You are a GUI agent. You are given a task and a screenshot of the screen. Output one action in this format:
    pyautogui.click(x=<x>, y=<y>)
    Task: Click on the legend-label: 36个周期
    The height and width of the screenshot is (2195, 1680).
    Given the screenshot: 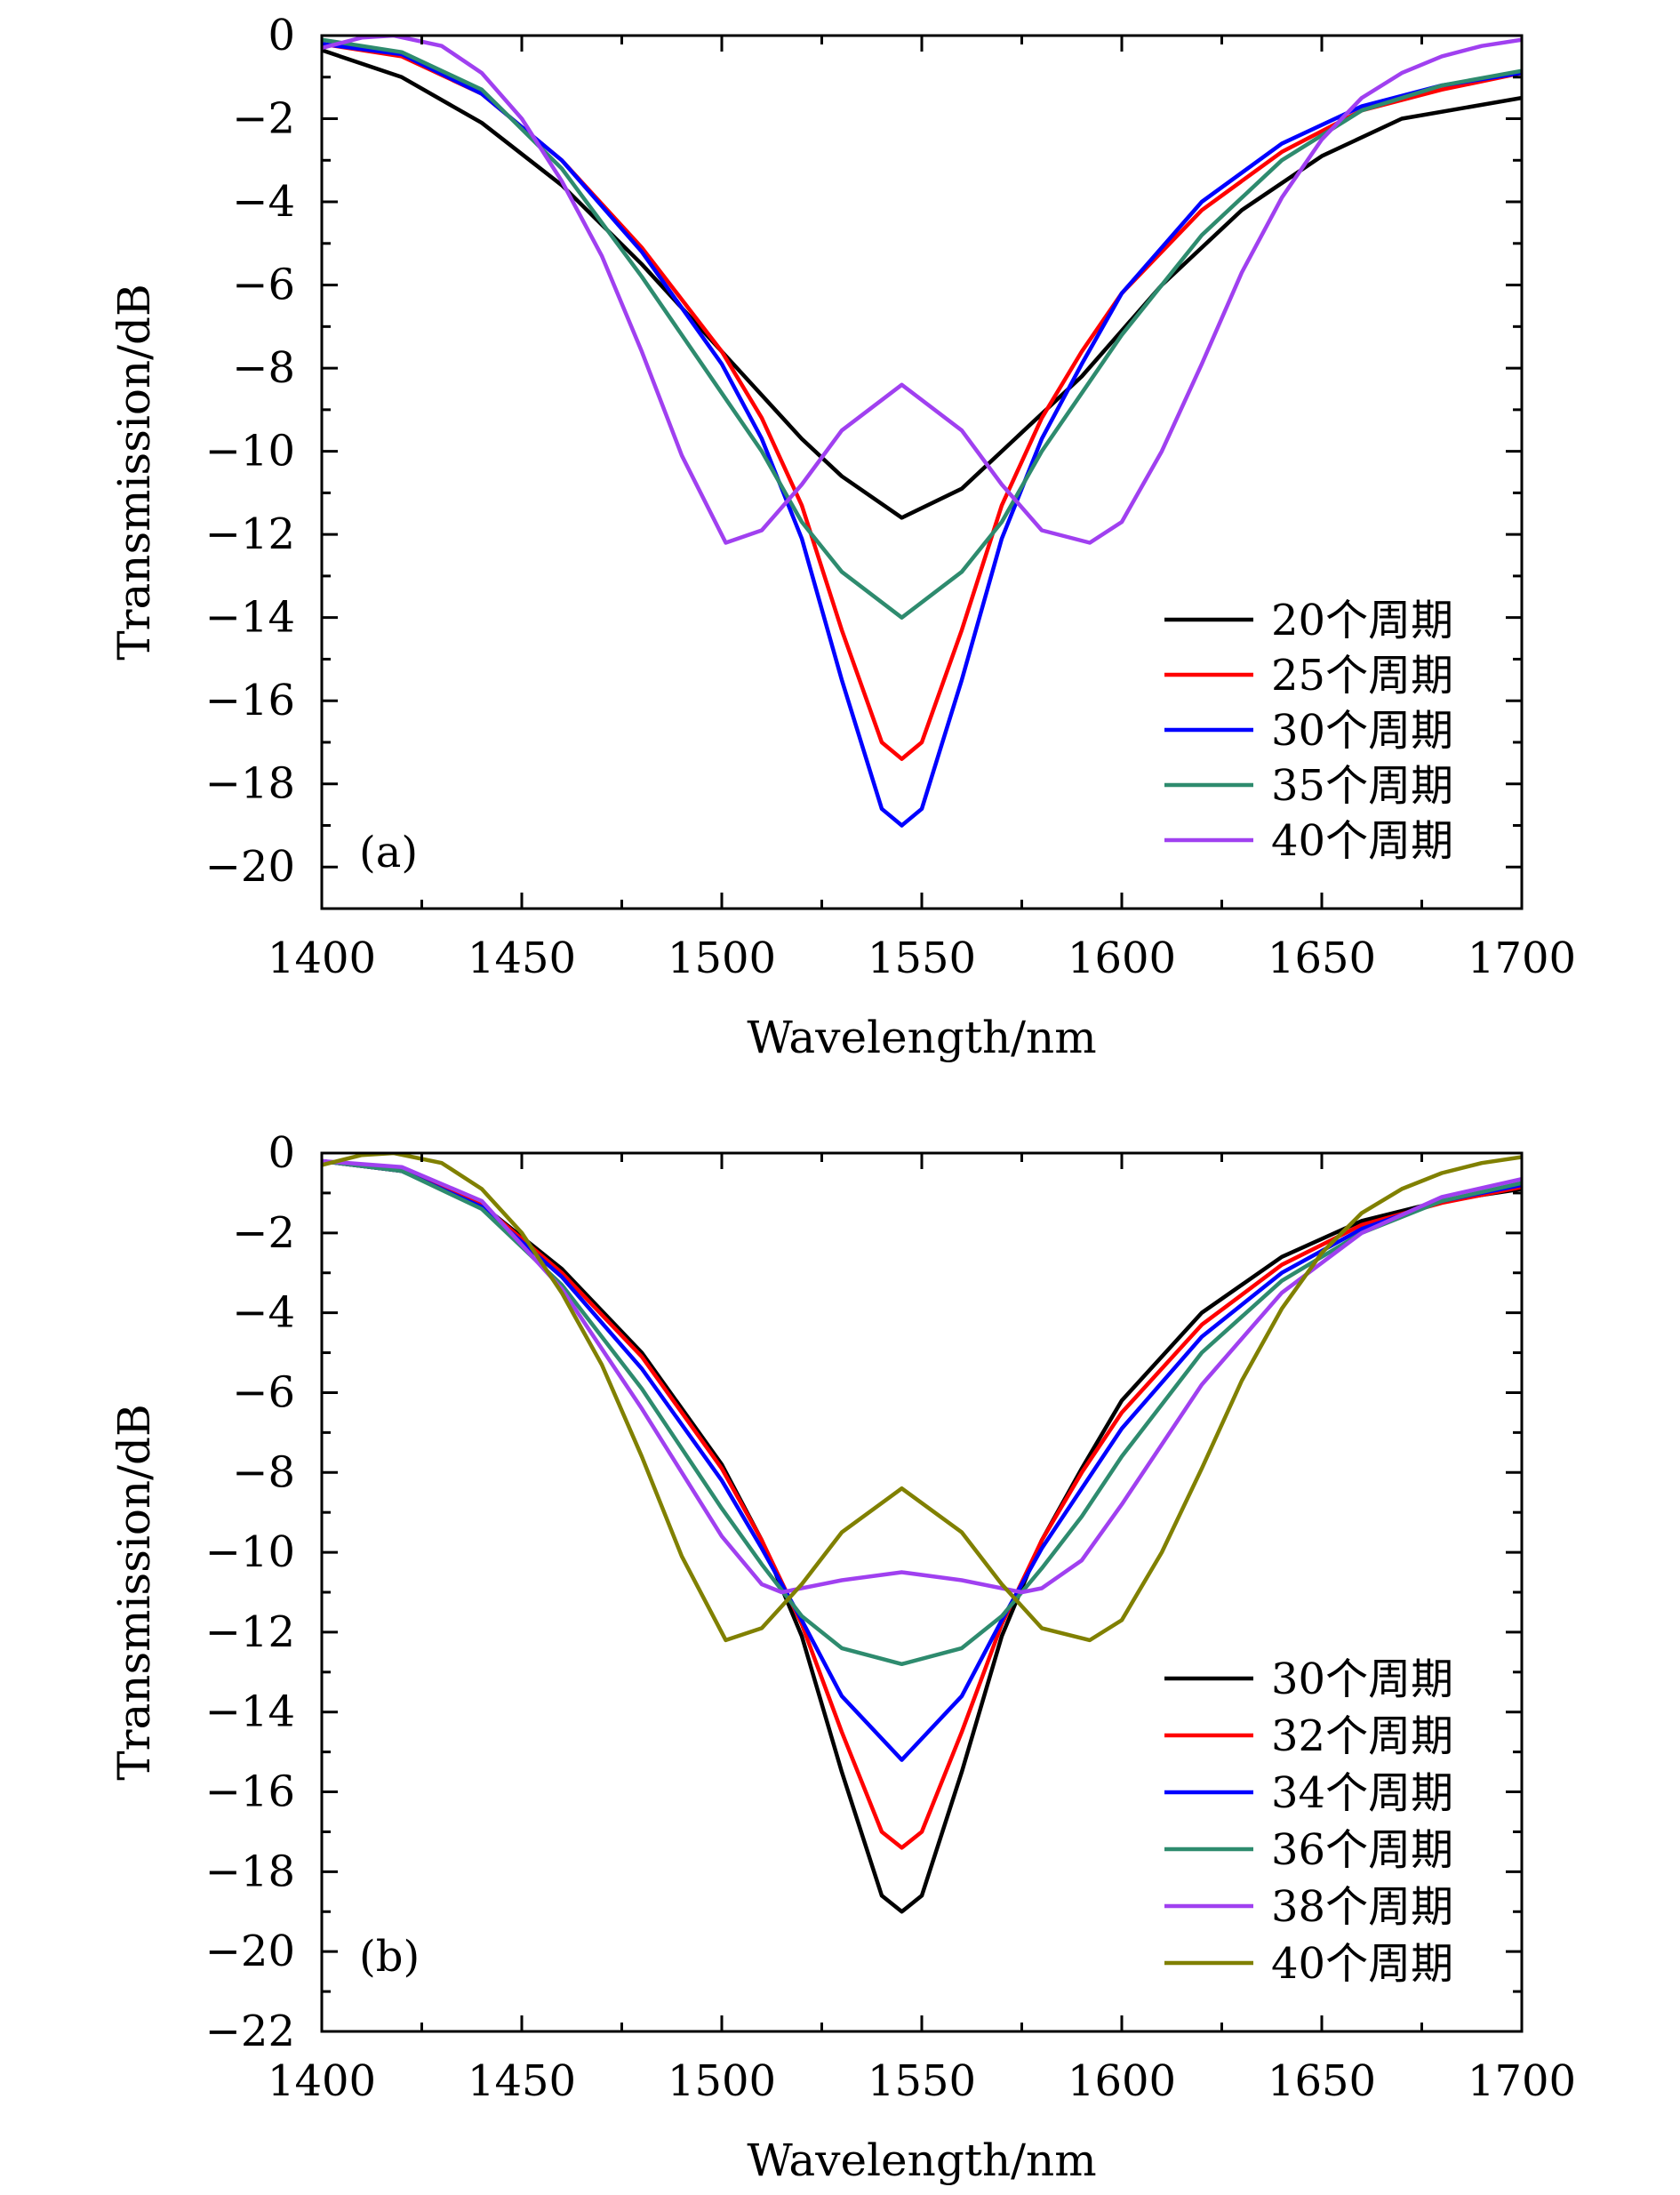 What is the action you would take?
    pyautogui.click(x=1362, y=1850)
    